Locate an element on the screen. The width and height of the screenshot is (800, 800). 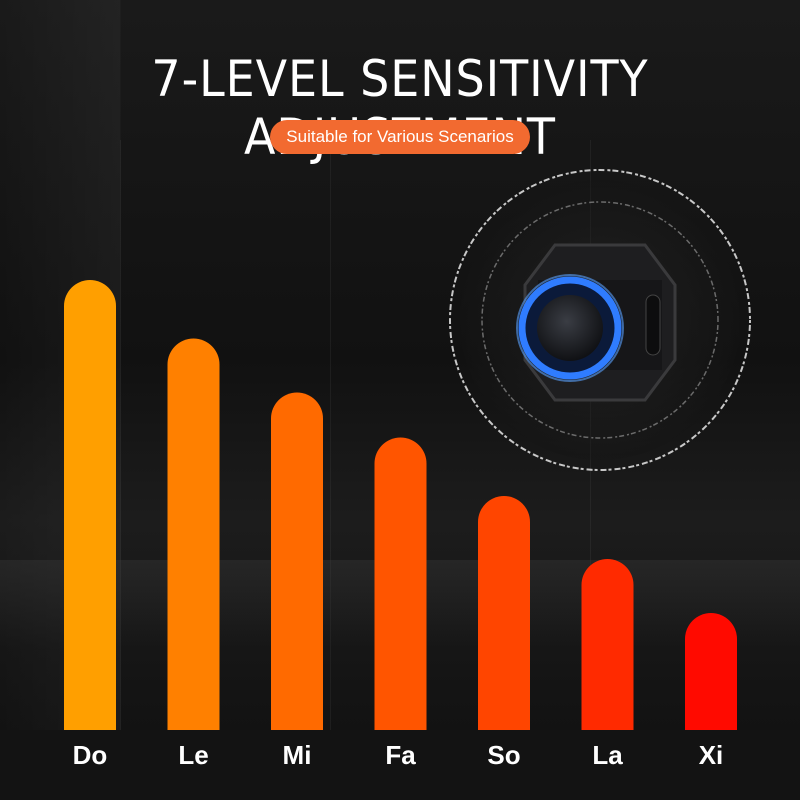
level-label-mi: Mi is located at coordinates (297, 755).